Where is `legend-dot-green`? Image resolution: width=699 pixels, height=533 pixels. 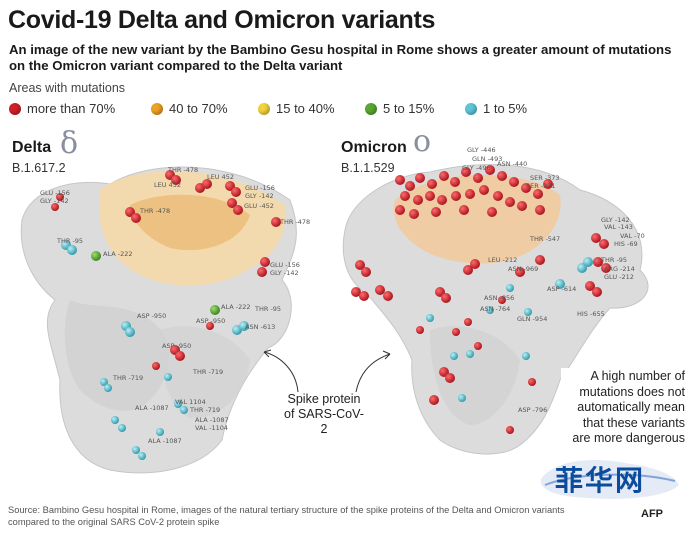 legend-dot-green is located at coordinates (371, 108).